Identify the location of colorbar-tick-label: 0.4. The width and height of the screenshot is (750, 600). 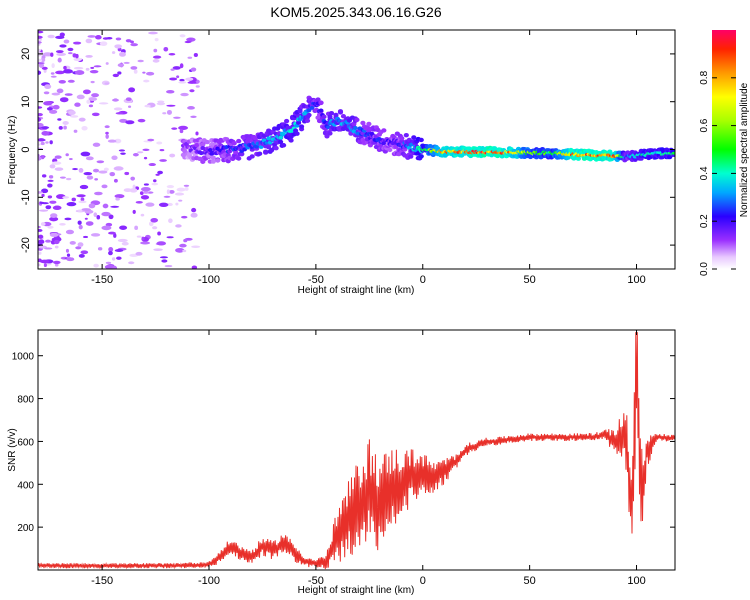
(704, 173).